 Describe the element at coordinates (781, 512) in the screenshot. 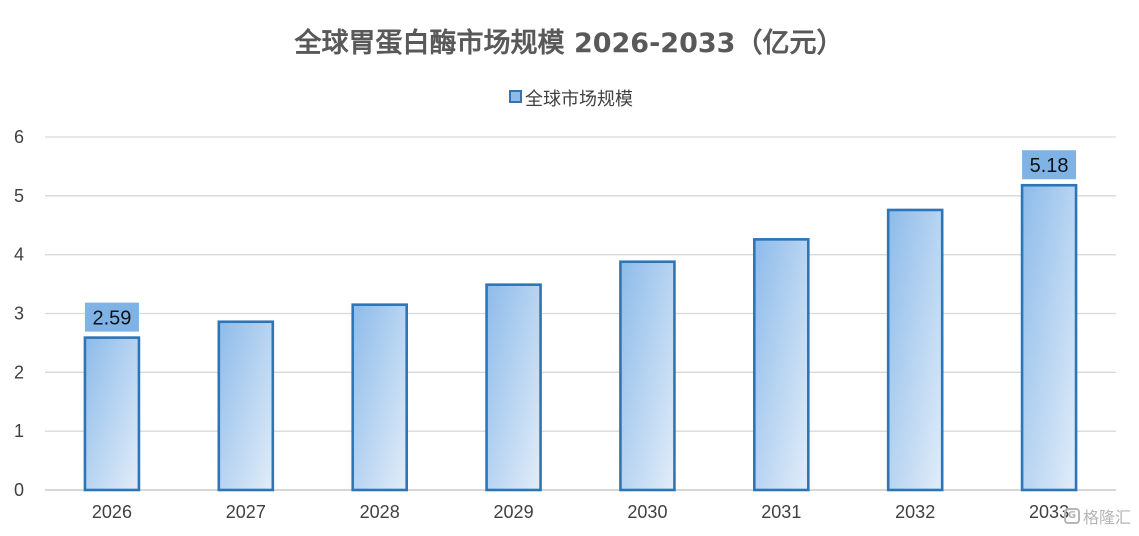

I see `x-tick-label: 2031` at that location.